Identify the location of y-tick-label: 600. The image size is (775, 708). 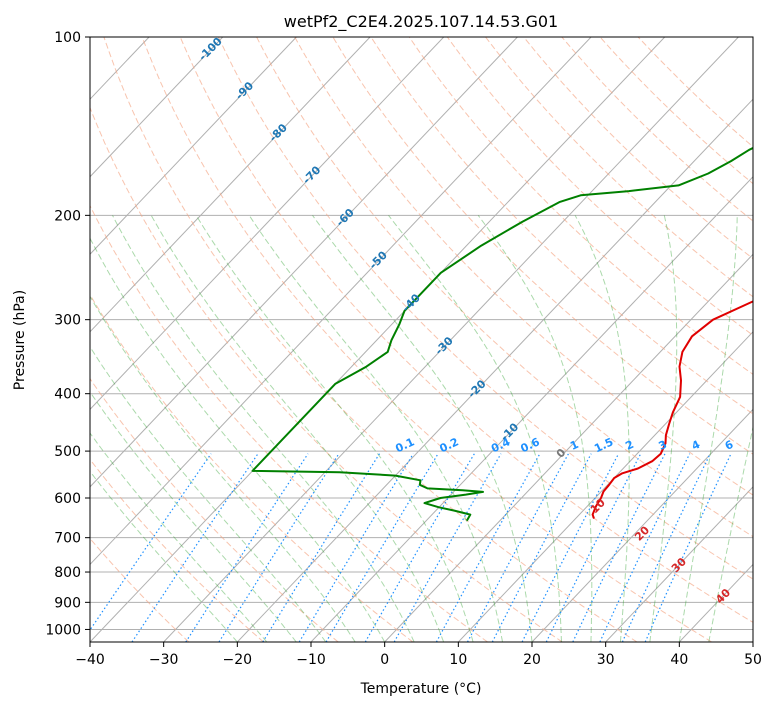
(67, 499).